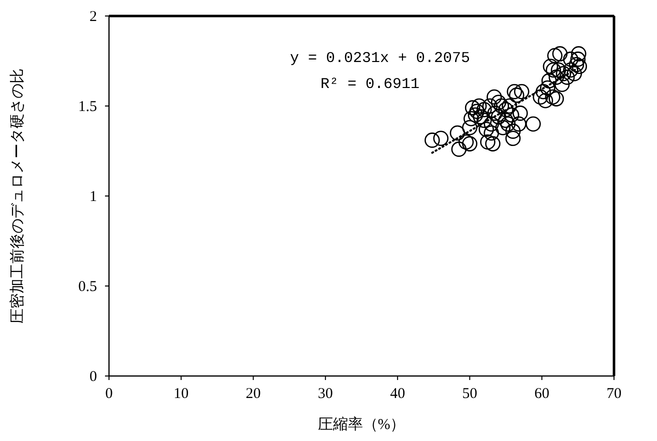 Image resolution: width=657 pixels, height=441 pixels. What do you see at coordinates (325, 394) in the screenshot?
I see `x-tick-label: 30` at bounding box center [325, 394].